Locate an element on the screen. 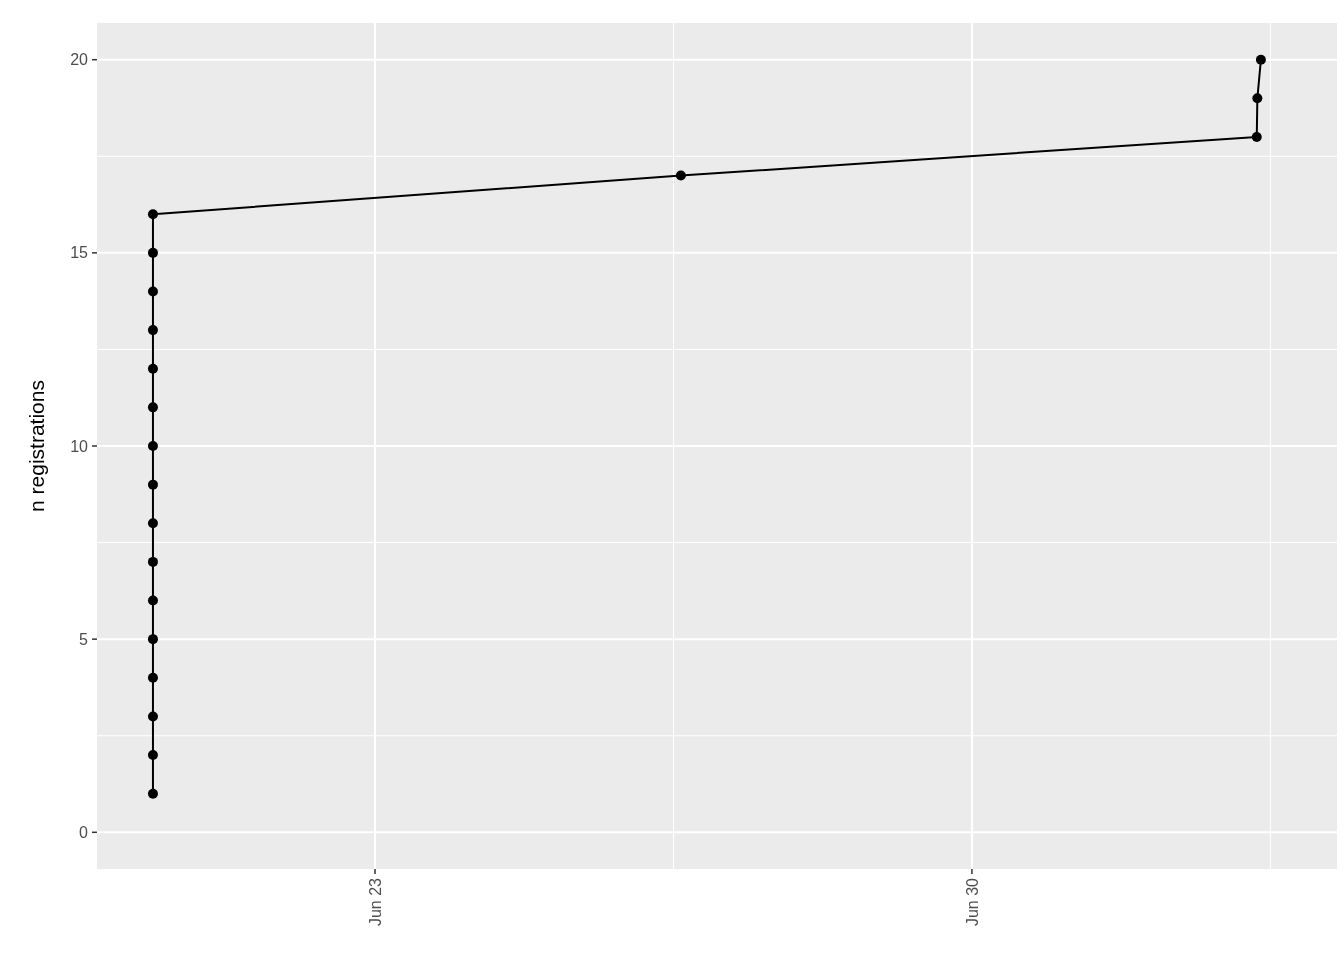 This screenshot has height=960, width=1344. y-tick-label: 0 is located at coordinates (84, 832).